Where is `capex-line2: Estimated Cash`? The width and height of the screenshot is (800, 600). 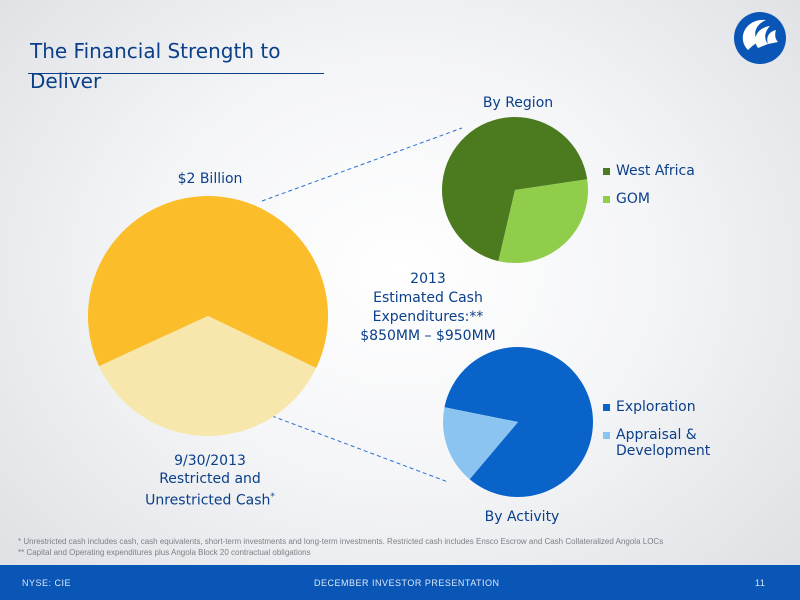 capex-line2: Estimated Cash is located at coordinates (428, 298).